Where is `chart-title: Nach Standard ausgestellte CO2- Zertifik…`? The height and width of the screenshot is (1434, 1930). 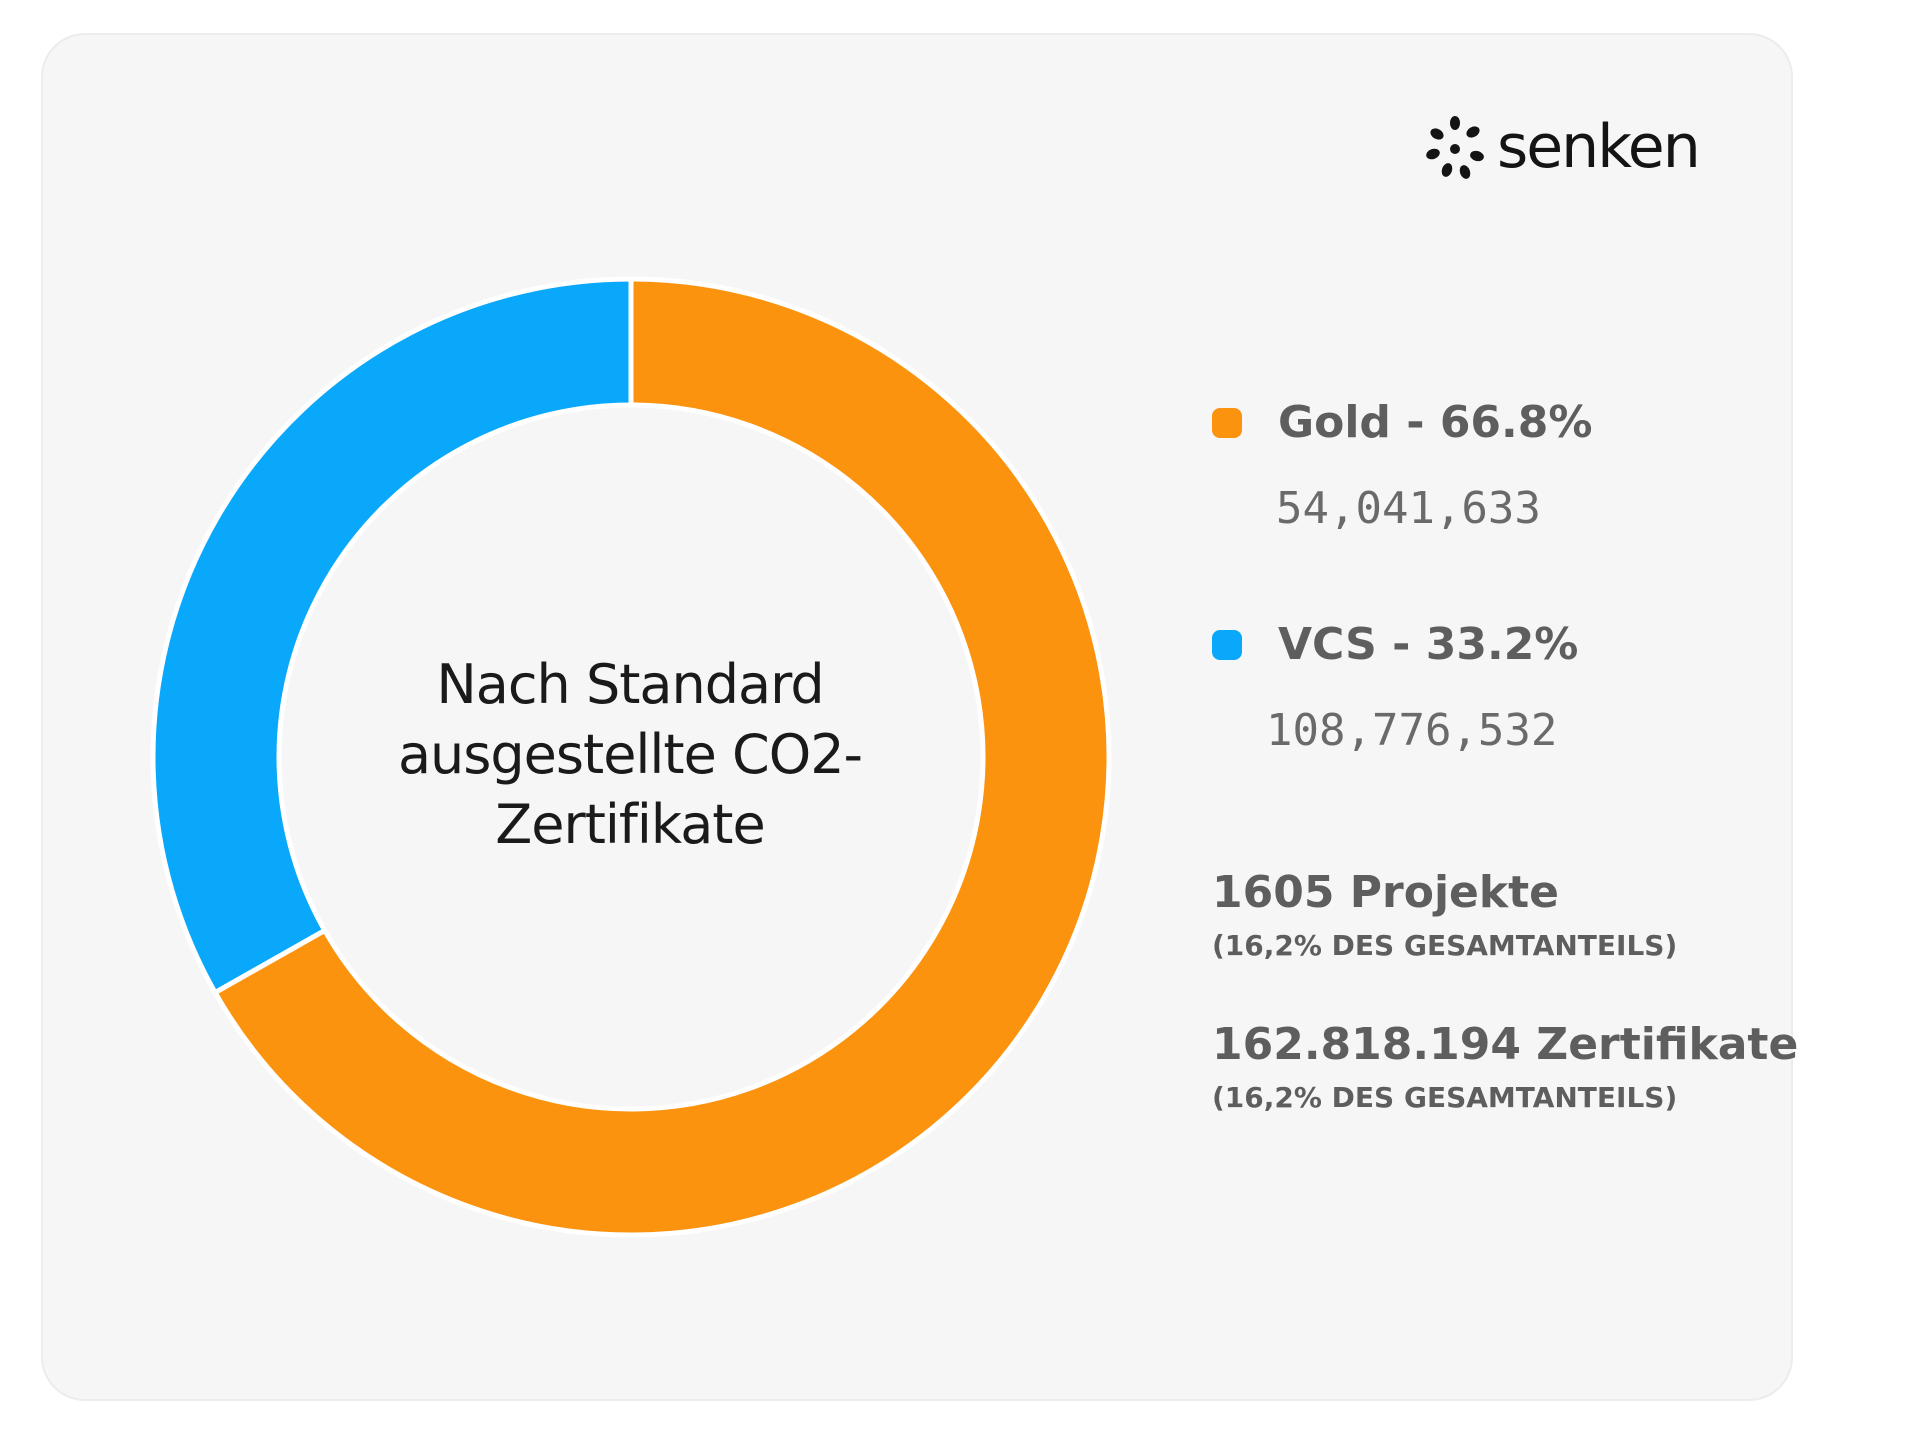 chart-title: Nach Standard ausgestellte CO2- Zertifik… is located at coordinates (630, 755).